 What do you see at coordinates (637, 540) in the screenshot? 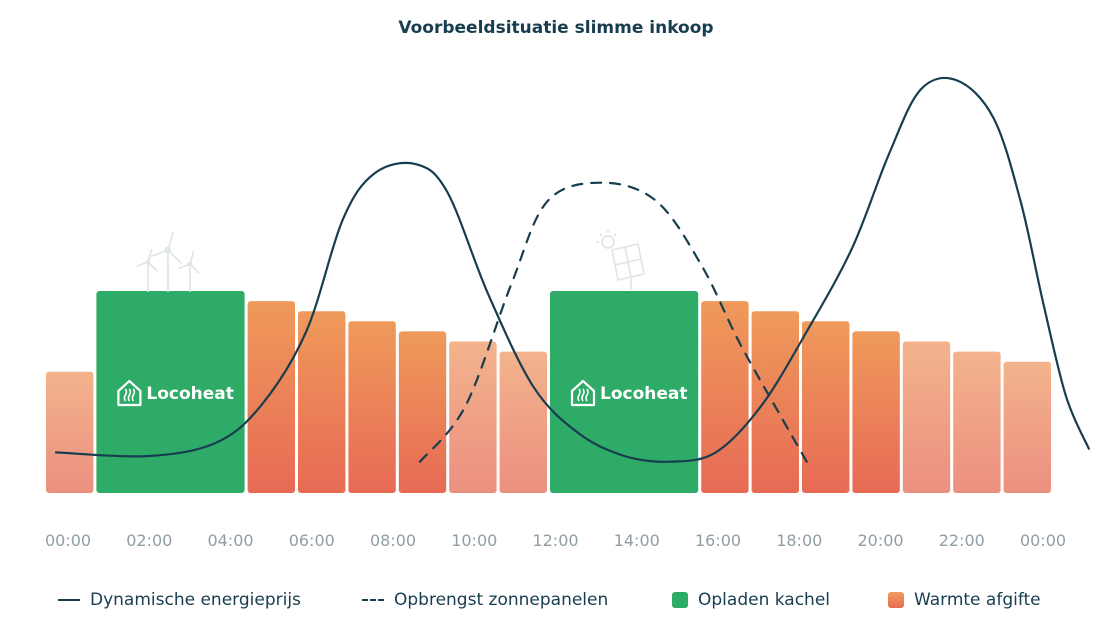
I see `x-tick-label: 14:00` at bounding box center [637, 540].